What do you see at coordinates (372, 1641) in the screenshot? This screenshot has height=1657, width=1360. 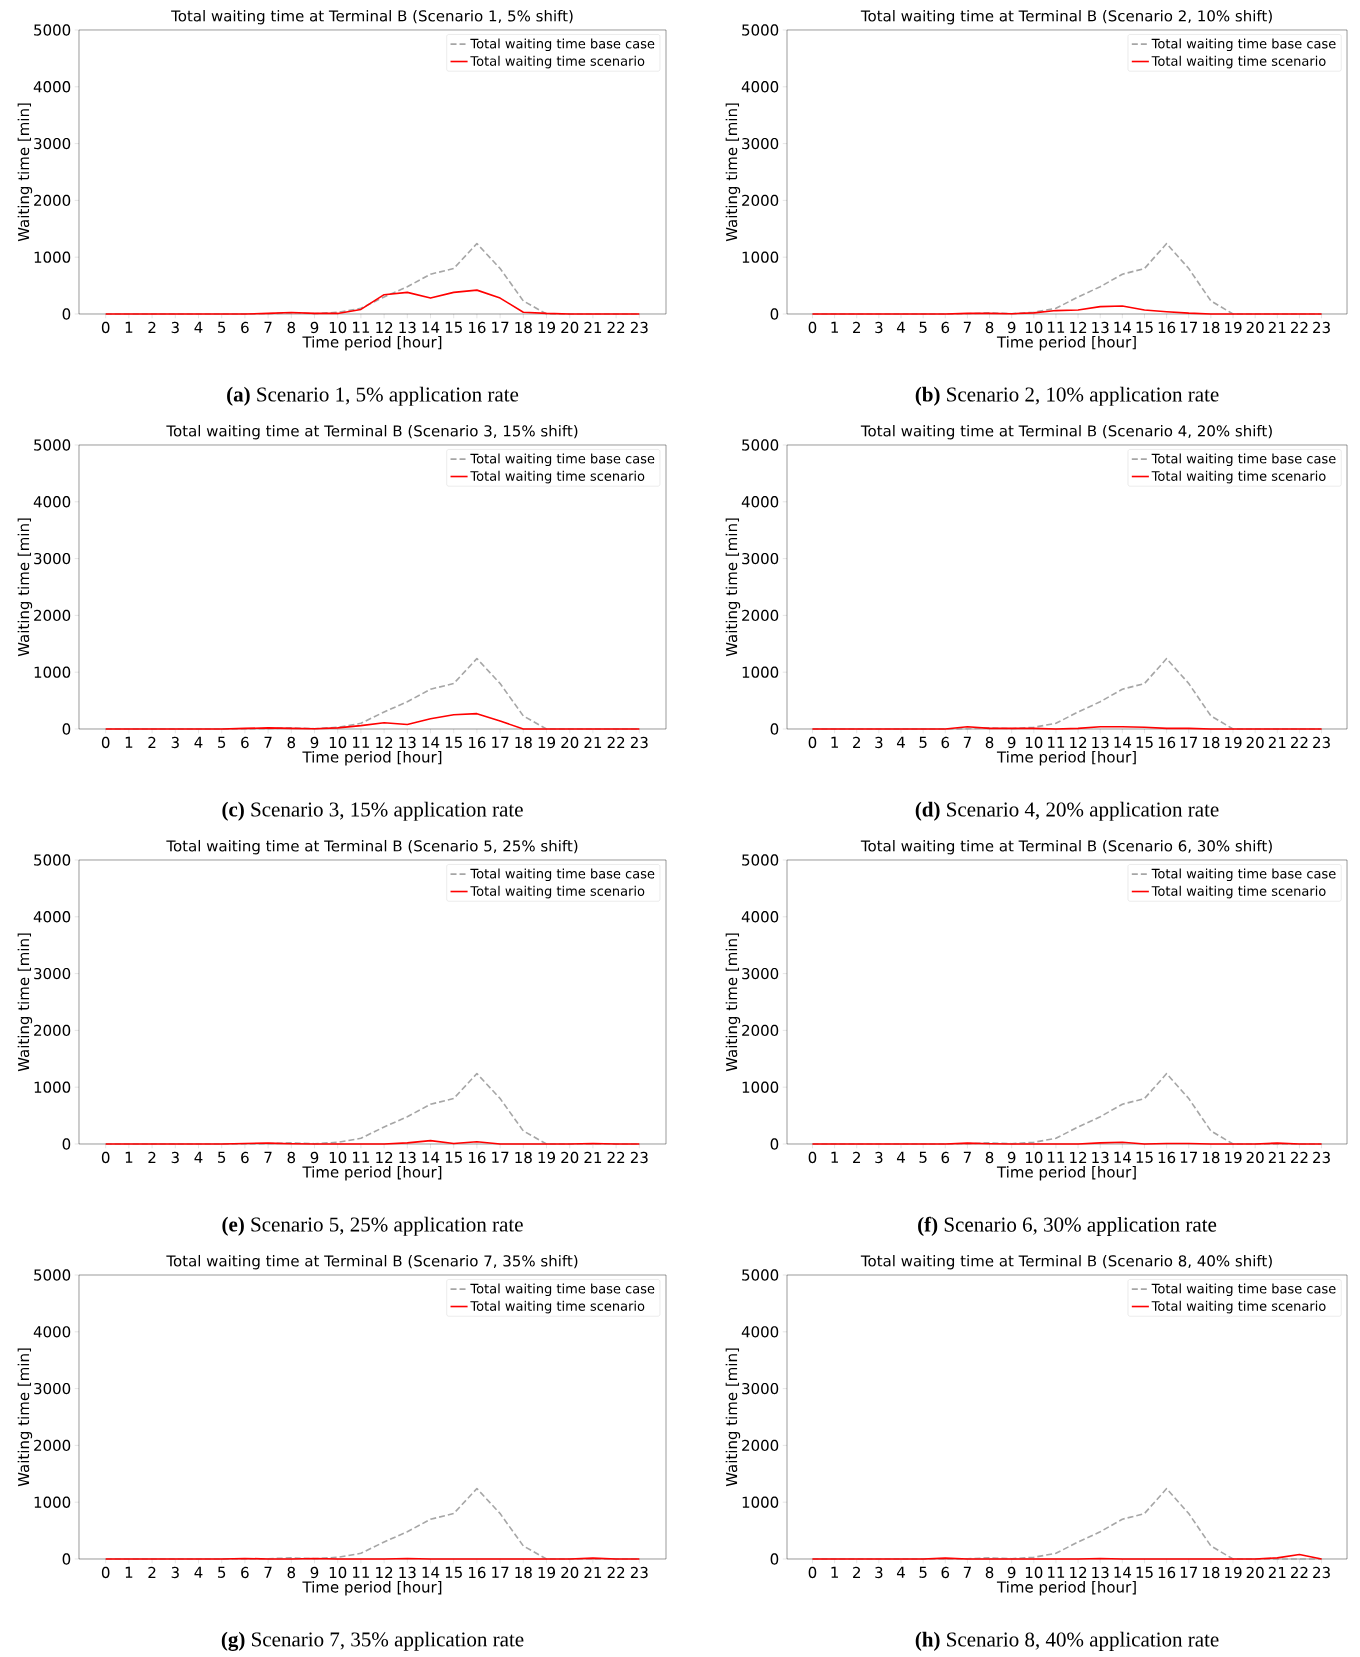 I see `text: (g) Scenario 7, 35% application rate` at bounding box center [372, 1641].